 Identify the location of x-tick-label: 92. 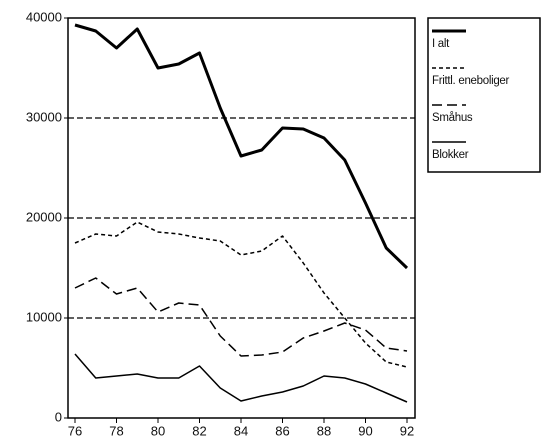
(407, 430).